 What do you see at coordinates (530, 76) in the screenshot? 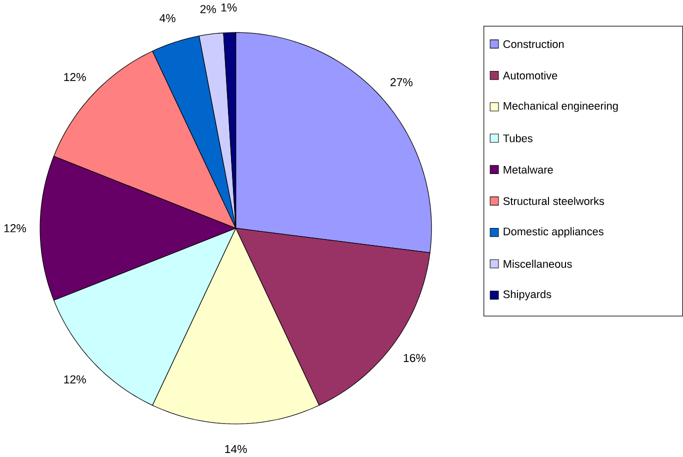
I see `legend-label: Automotive` at bounding box center [530, 76].